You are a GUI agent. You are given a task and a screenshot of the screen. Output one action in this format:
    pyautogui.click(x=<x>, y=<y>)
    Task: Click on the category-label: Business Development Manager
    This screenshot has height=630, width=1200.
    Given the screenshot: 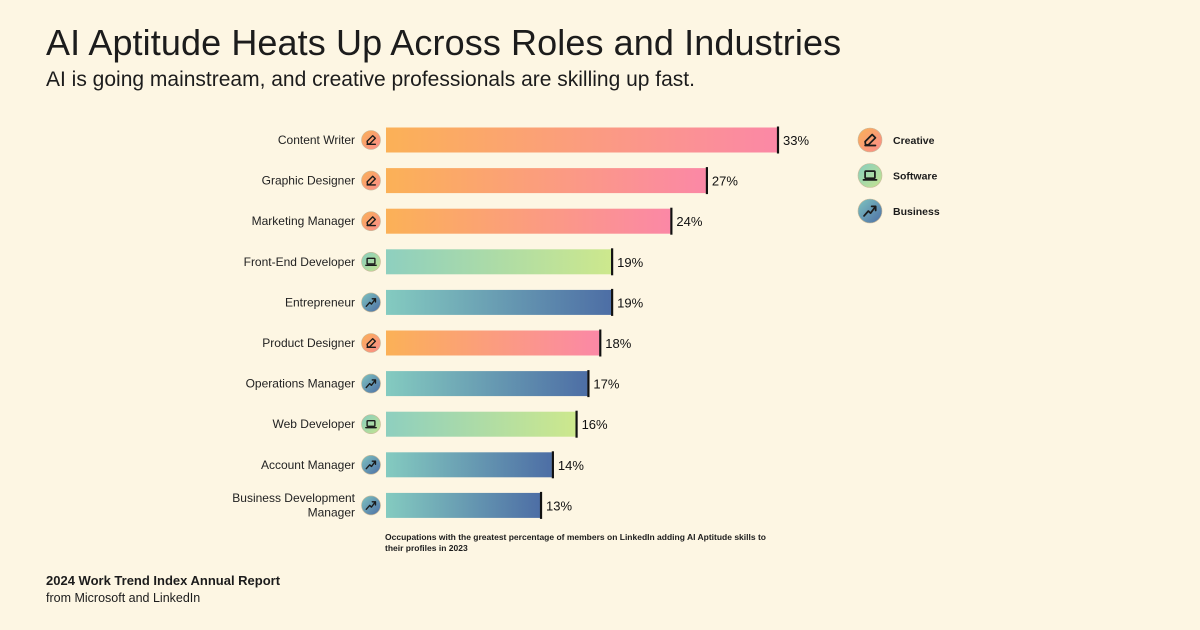 What is the action you would take?
    pyautogui.click(x=293, y=505)
    